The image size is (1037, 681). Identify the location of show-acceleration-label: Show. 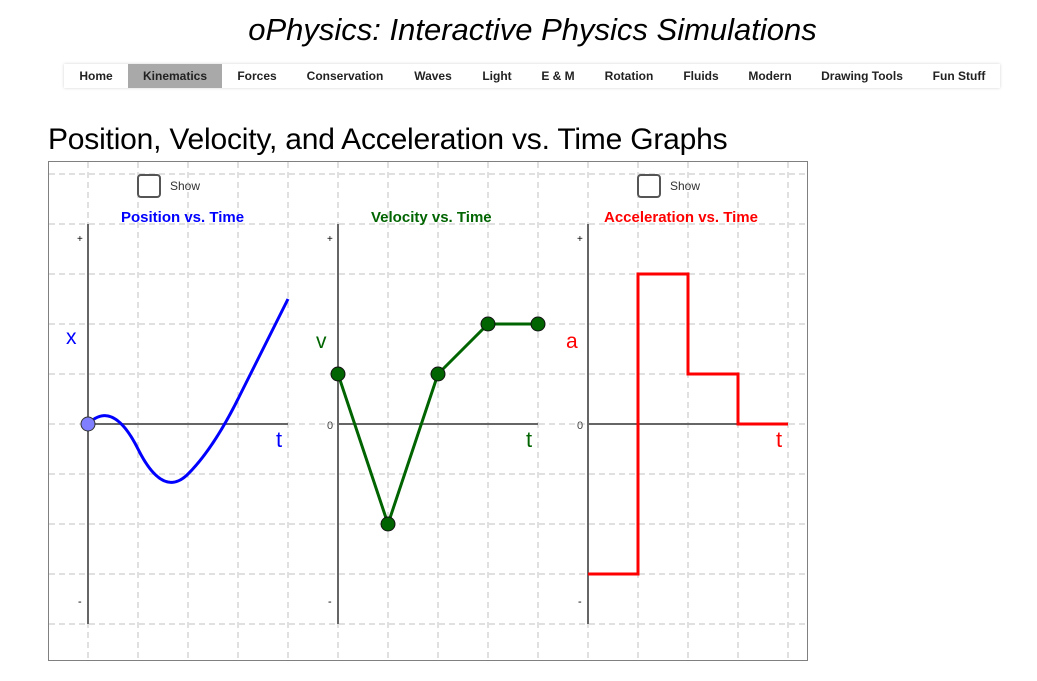
(685, 186).